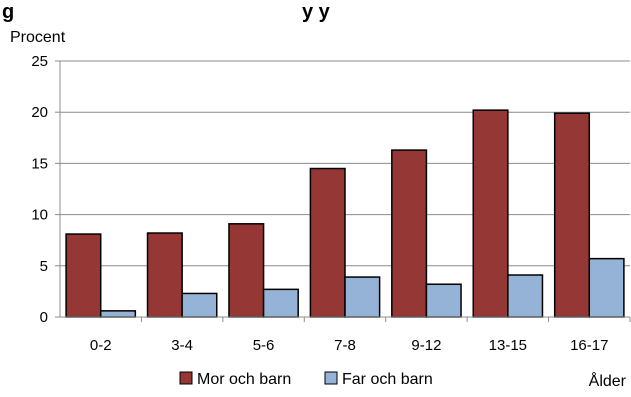 This screenshot has width=631, height=397. I want to click on chart-title-fragment-2: y y, so click(316, 12).